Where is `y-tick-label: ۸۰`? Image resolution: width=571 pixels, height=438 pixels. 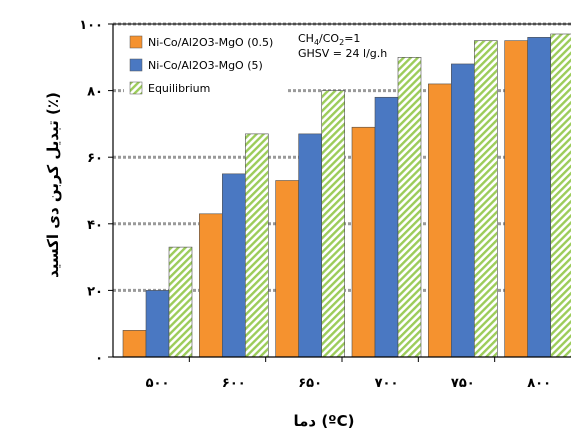
y-tick-label: ۸۰ is located at coordinates (95, 92).